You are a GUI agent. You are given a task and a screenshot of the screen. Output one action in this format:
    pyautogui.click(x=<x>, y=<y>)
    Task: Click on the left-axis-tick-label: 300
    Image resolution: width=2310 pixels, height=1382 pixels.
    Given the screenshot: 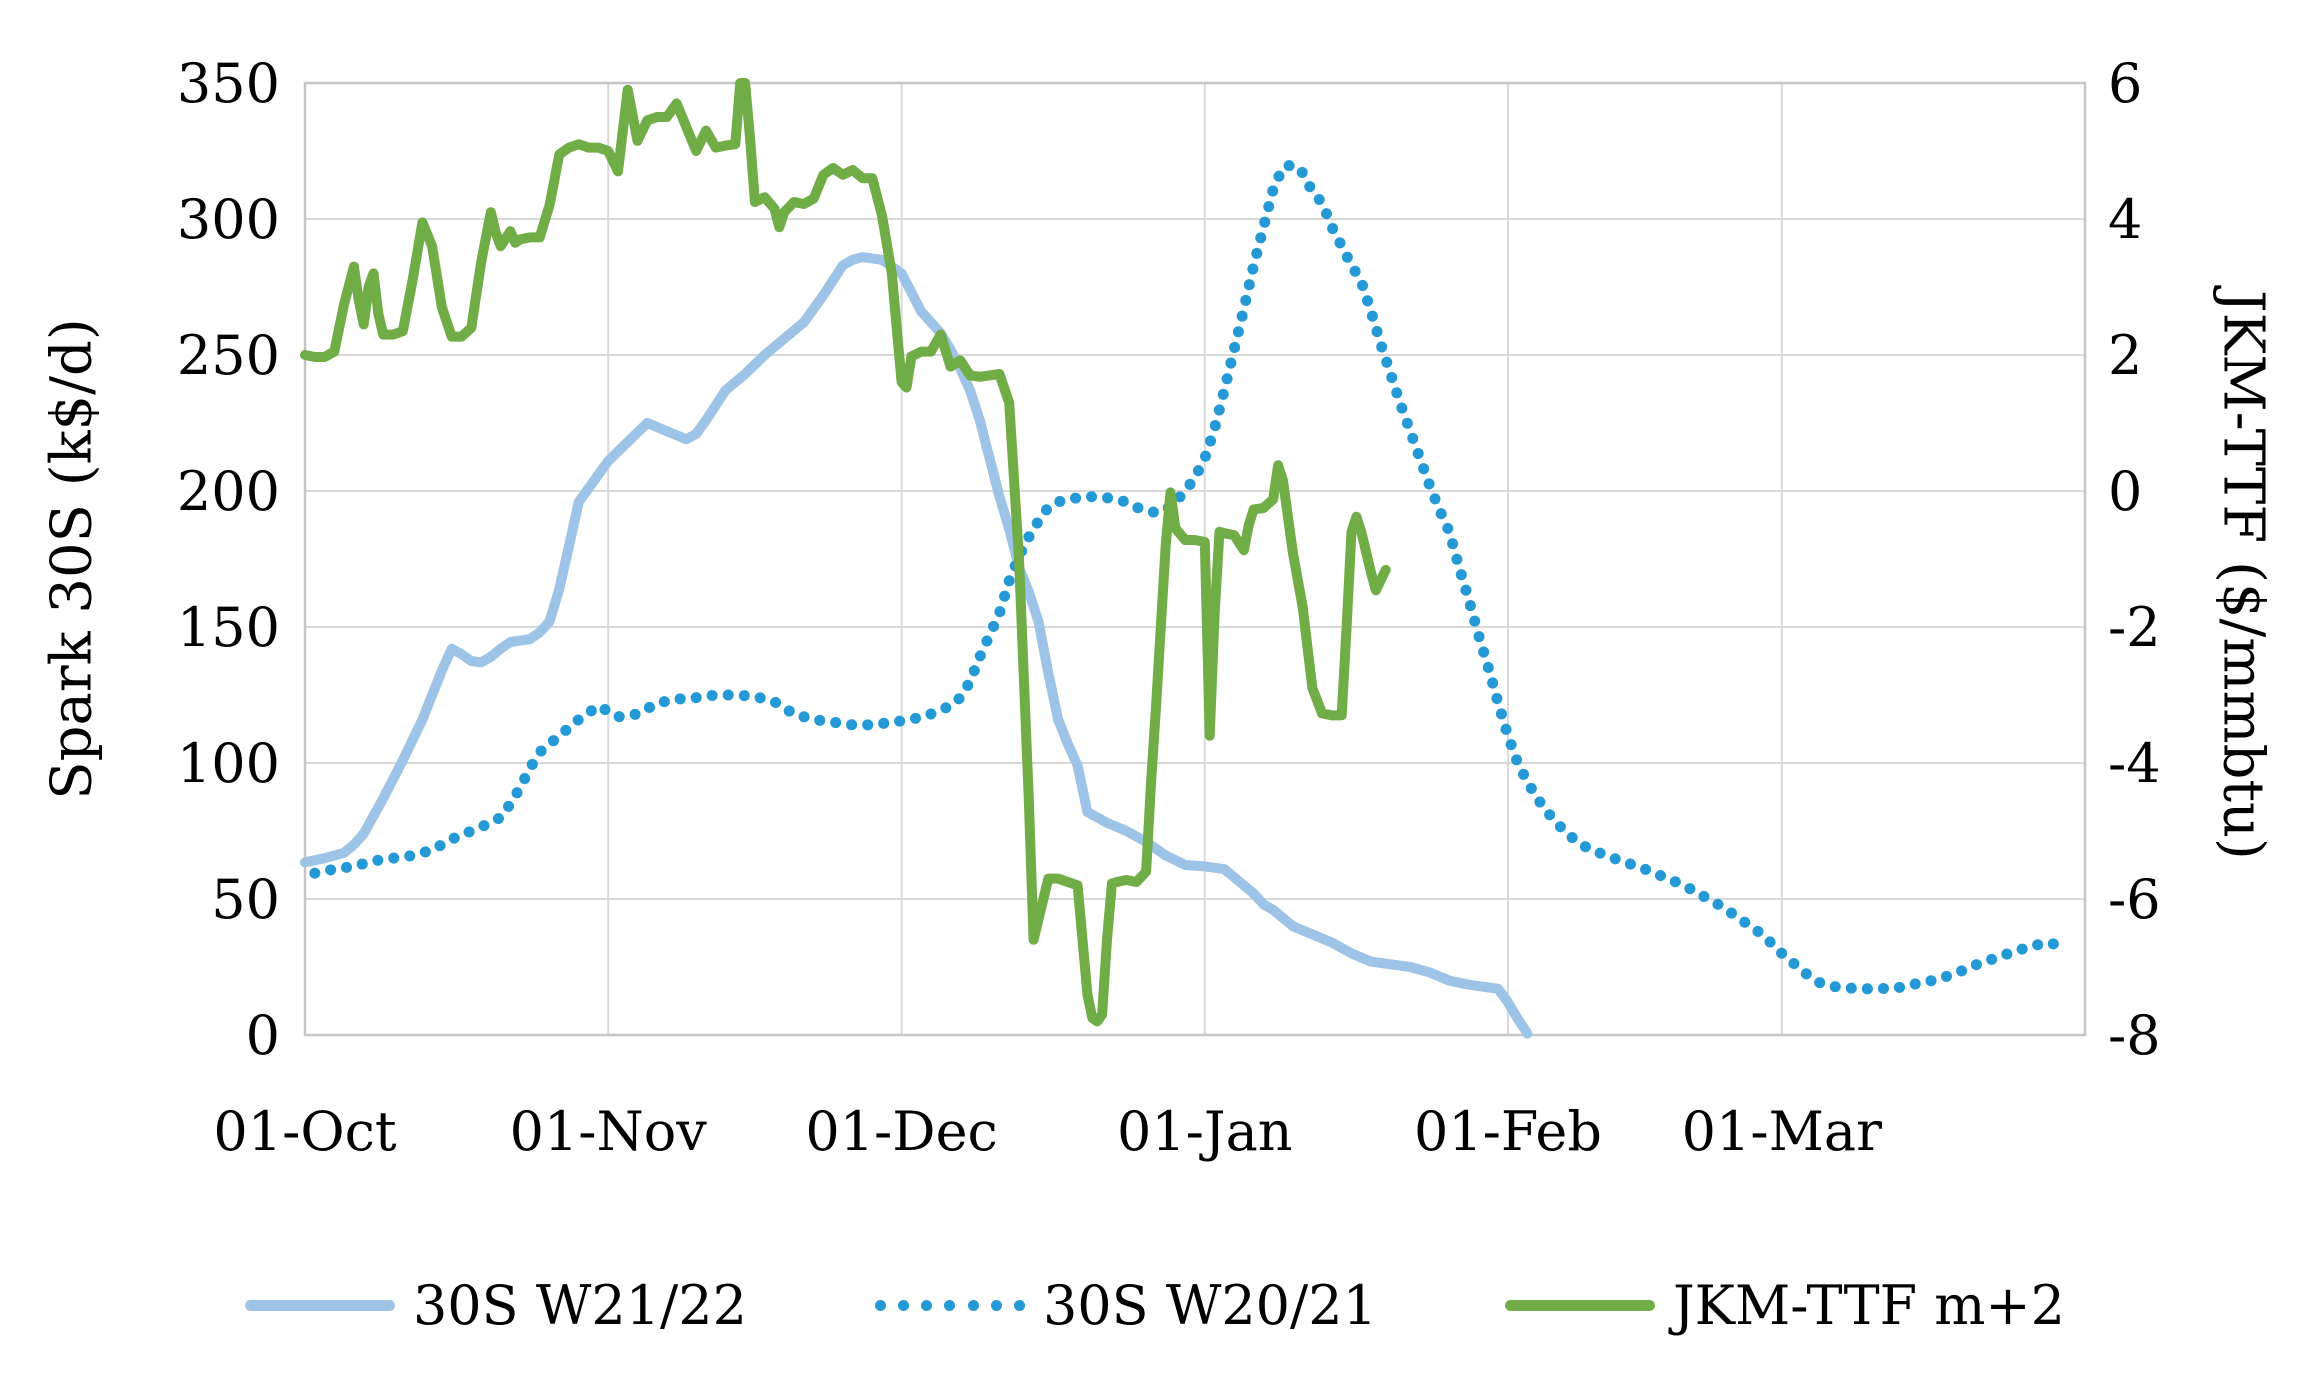 What is the action you would take?
    pyautogui.click(x=228, y=219)
    